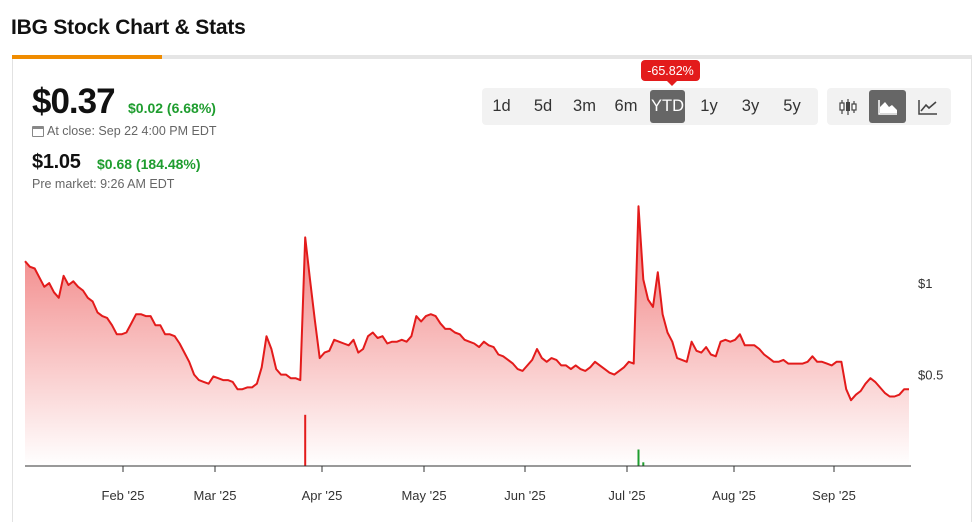 The height and width of the screenshot is (522, 976). What do you see at coordinates (132, 131) in the screenshot?
I see `close-label: At close: Sep 22 4:00 PM EDT` at bounding box center [132, 131].